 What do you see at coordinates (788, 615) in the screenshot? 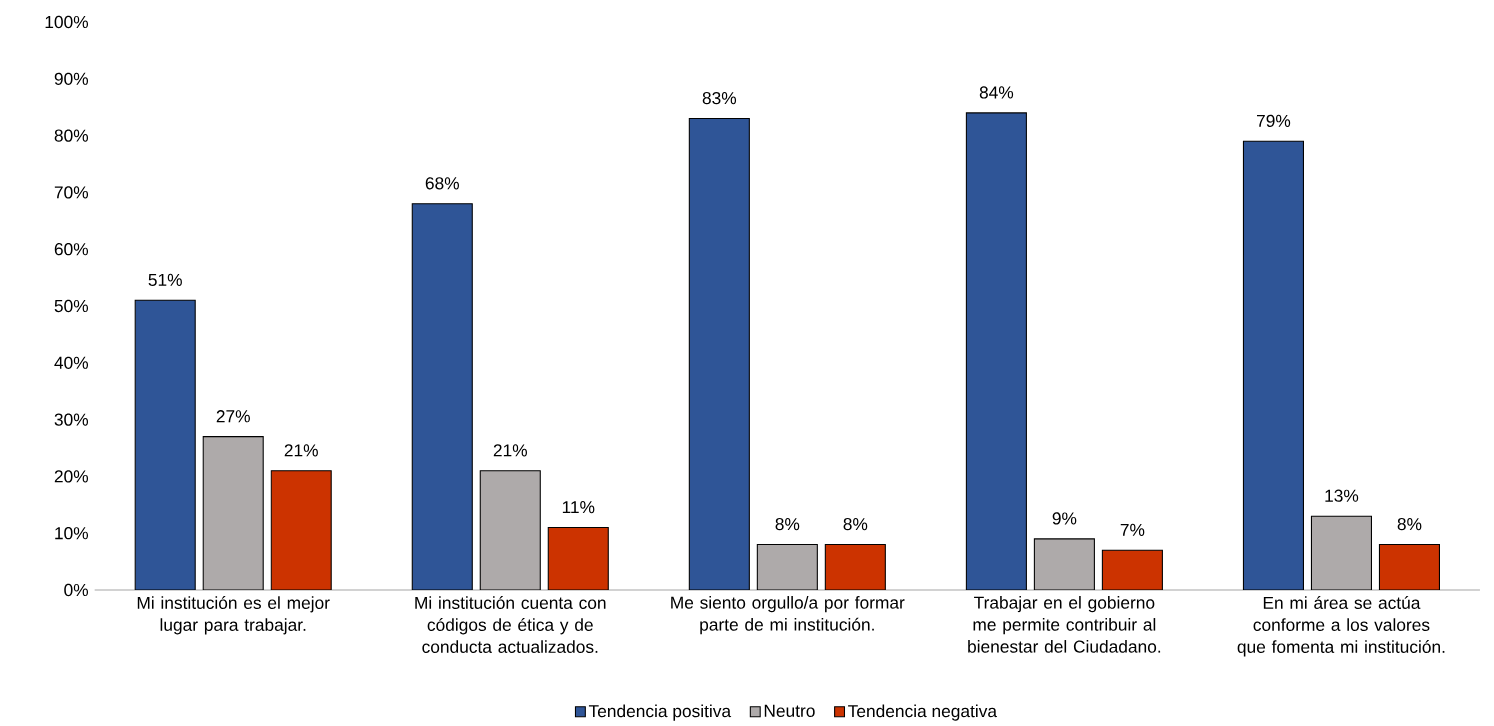
I see `x-tick-label: Me siento orgullo/a por formar parte de mi institución.` at bounding box center [788, 615].